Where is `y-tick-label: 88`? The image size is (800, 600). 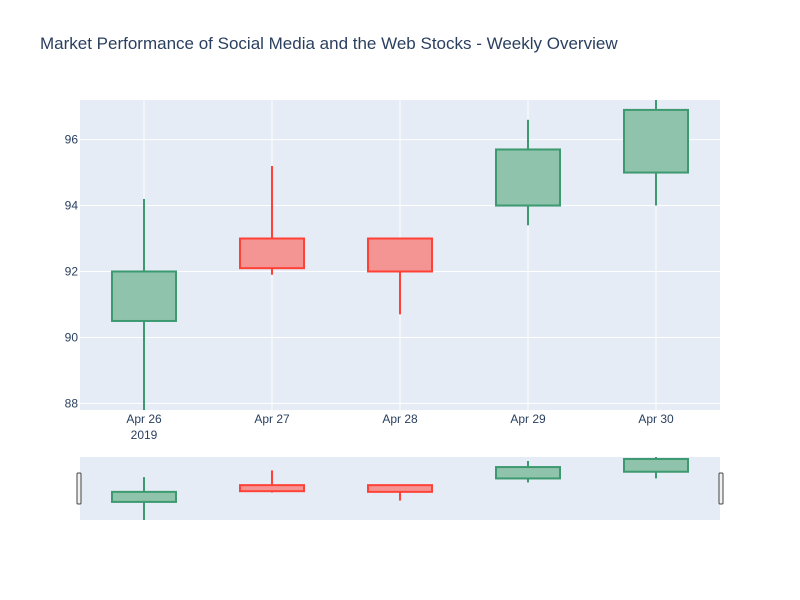
y-tick-label: 88 is located at coordinates (72, 403).